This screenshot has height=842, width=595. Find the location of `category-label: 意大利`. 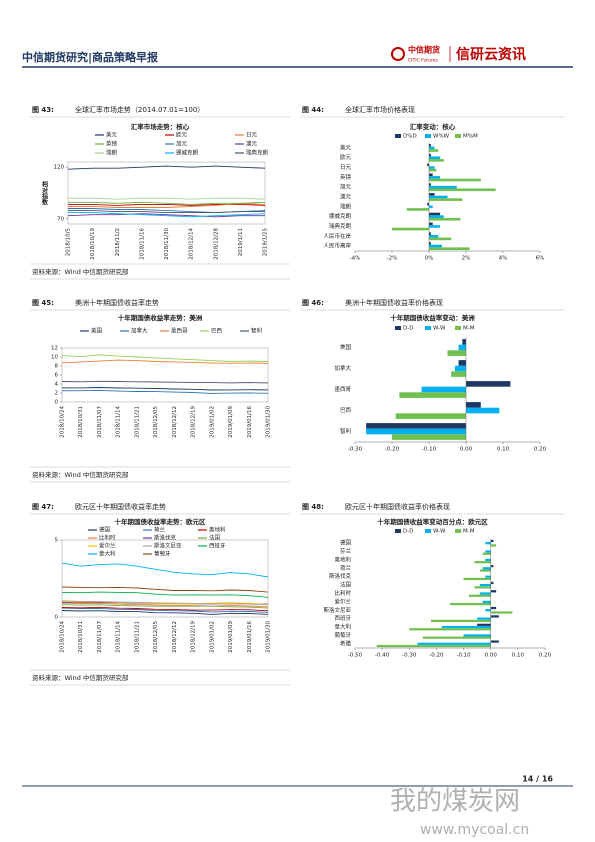

category-label: 意大利 is located at coordinates (342, 627).